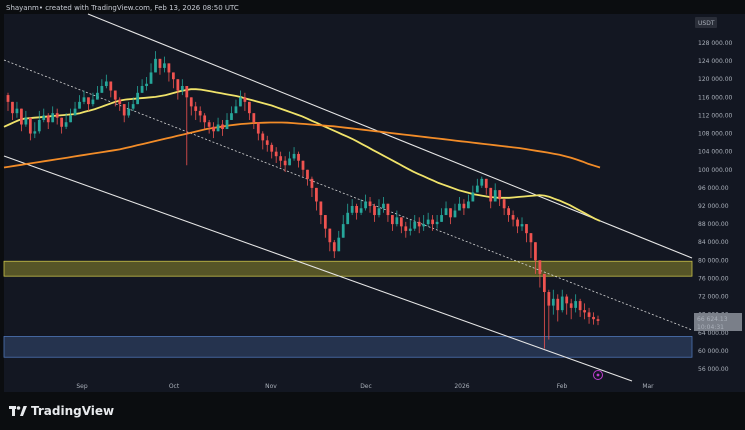  I want to click on footer: TradingView, so click(372, 414).